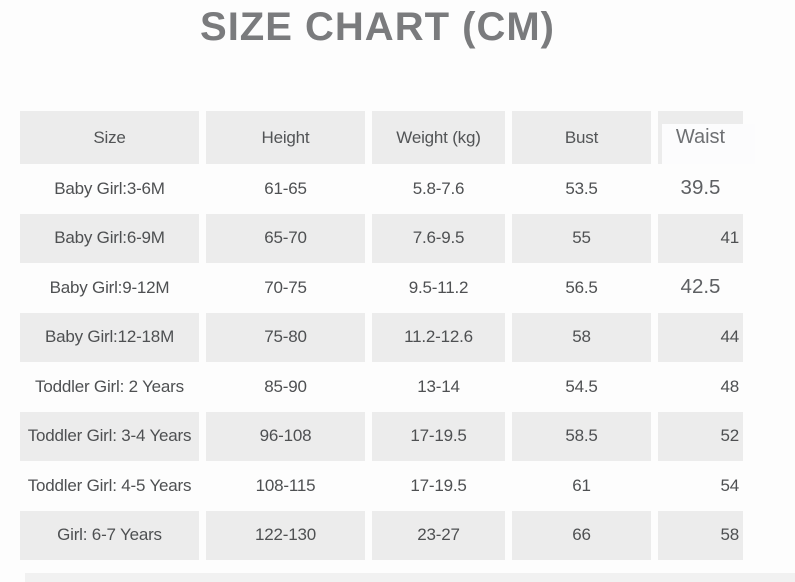  Describe the element at coordinates (109, 337) in the screenshot. I see `cell-size: Baby Girl:12-18M` at that location.